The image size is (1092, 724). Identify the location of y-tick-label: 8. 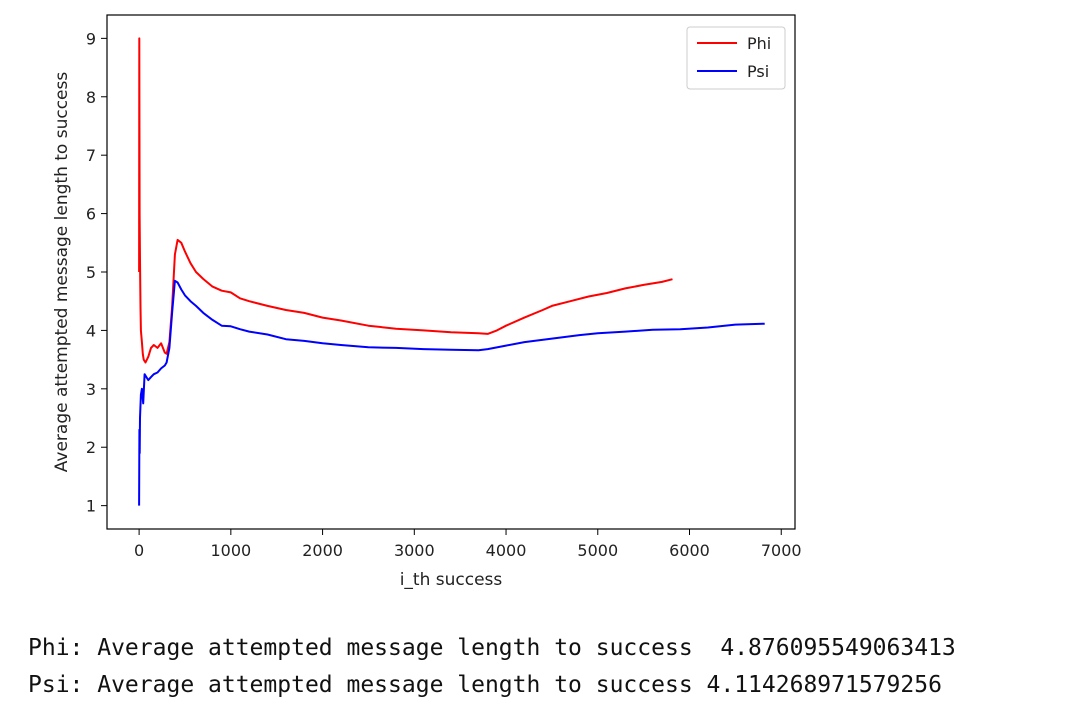
(91, 97).